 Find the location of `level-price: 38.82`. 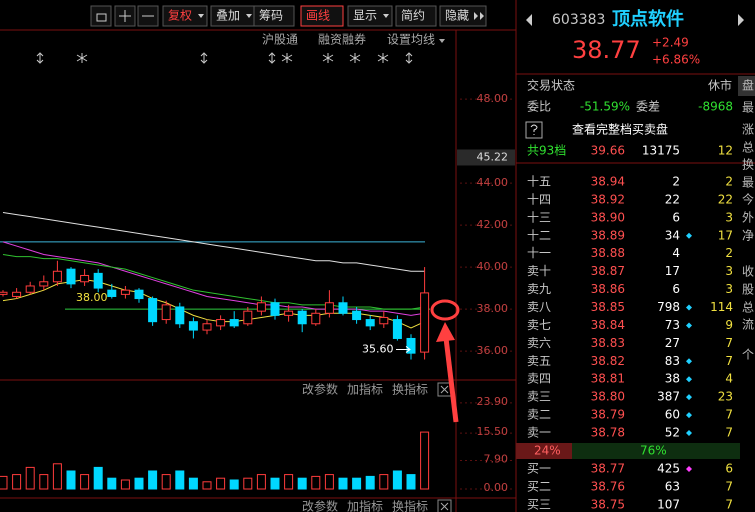

level-price: 38.82 is located at coordinates (608, 361).